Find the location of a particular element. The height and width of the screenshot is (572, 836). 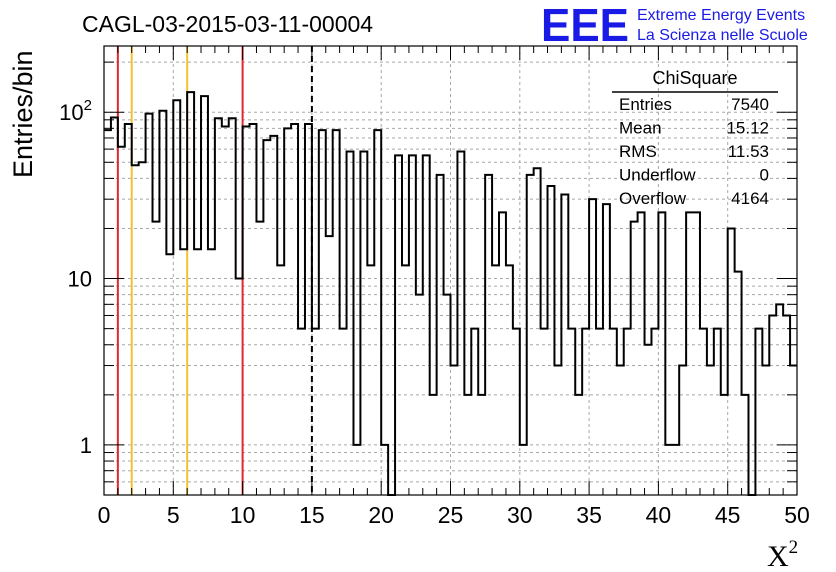

x-tick-label: 5 is located at coordinates (173, 515).